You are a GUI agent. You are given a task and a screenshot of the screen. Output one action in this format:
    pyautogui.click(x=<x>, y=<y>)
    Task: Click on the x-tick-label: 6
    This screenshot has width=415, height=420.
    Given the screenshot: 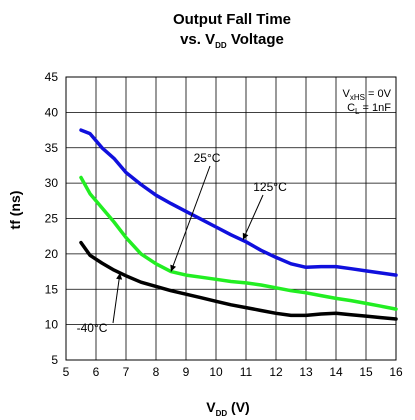 What is the action you would take?
    pyautogui.click(x=96, y=372)
    